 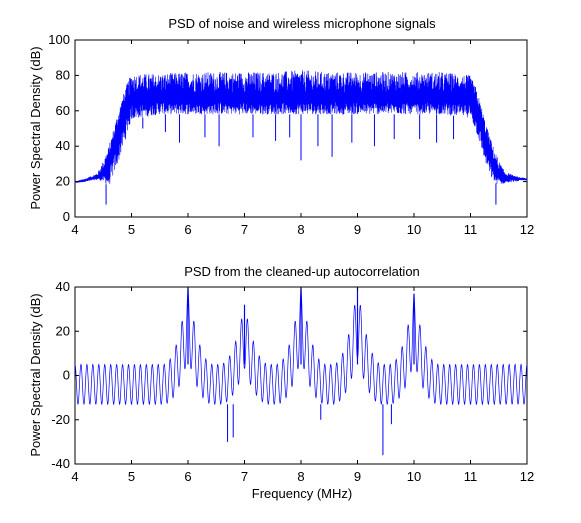 What do you see at coordinates (302, 493) in the screenshot?
I see `bottom-x-axis-label: Frequency (MHz)` at bounding box center [302, 493].